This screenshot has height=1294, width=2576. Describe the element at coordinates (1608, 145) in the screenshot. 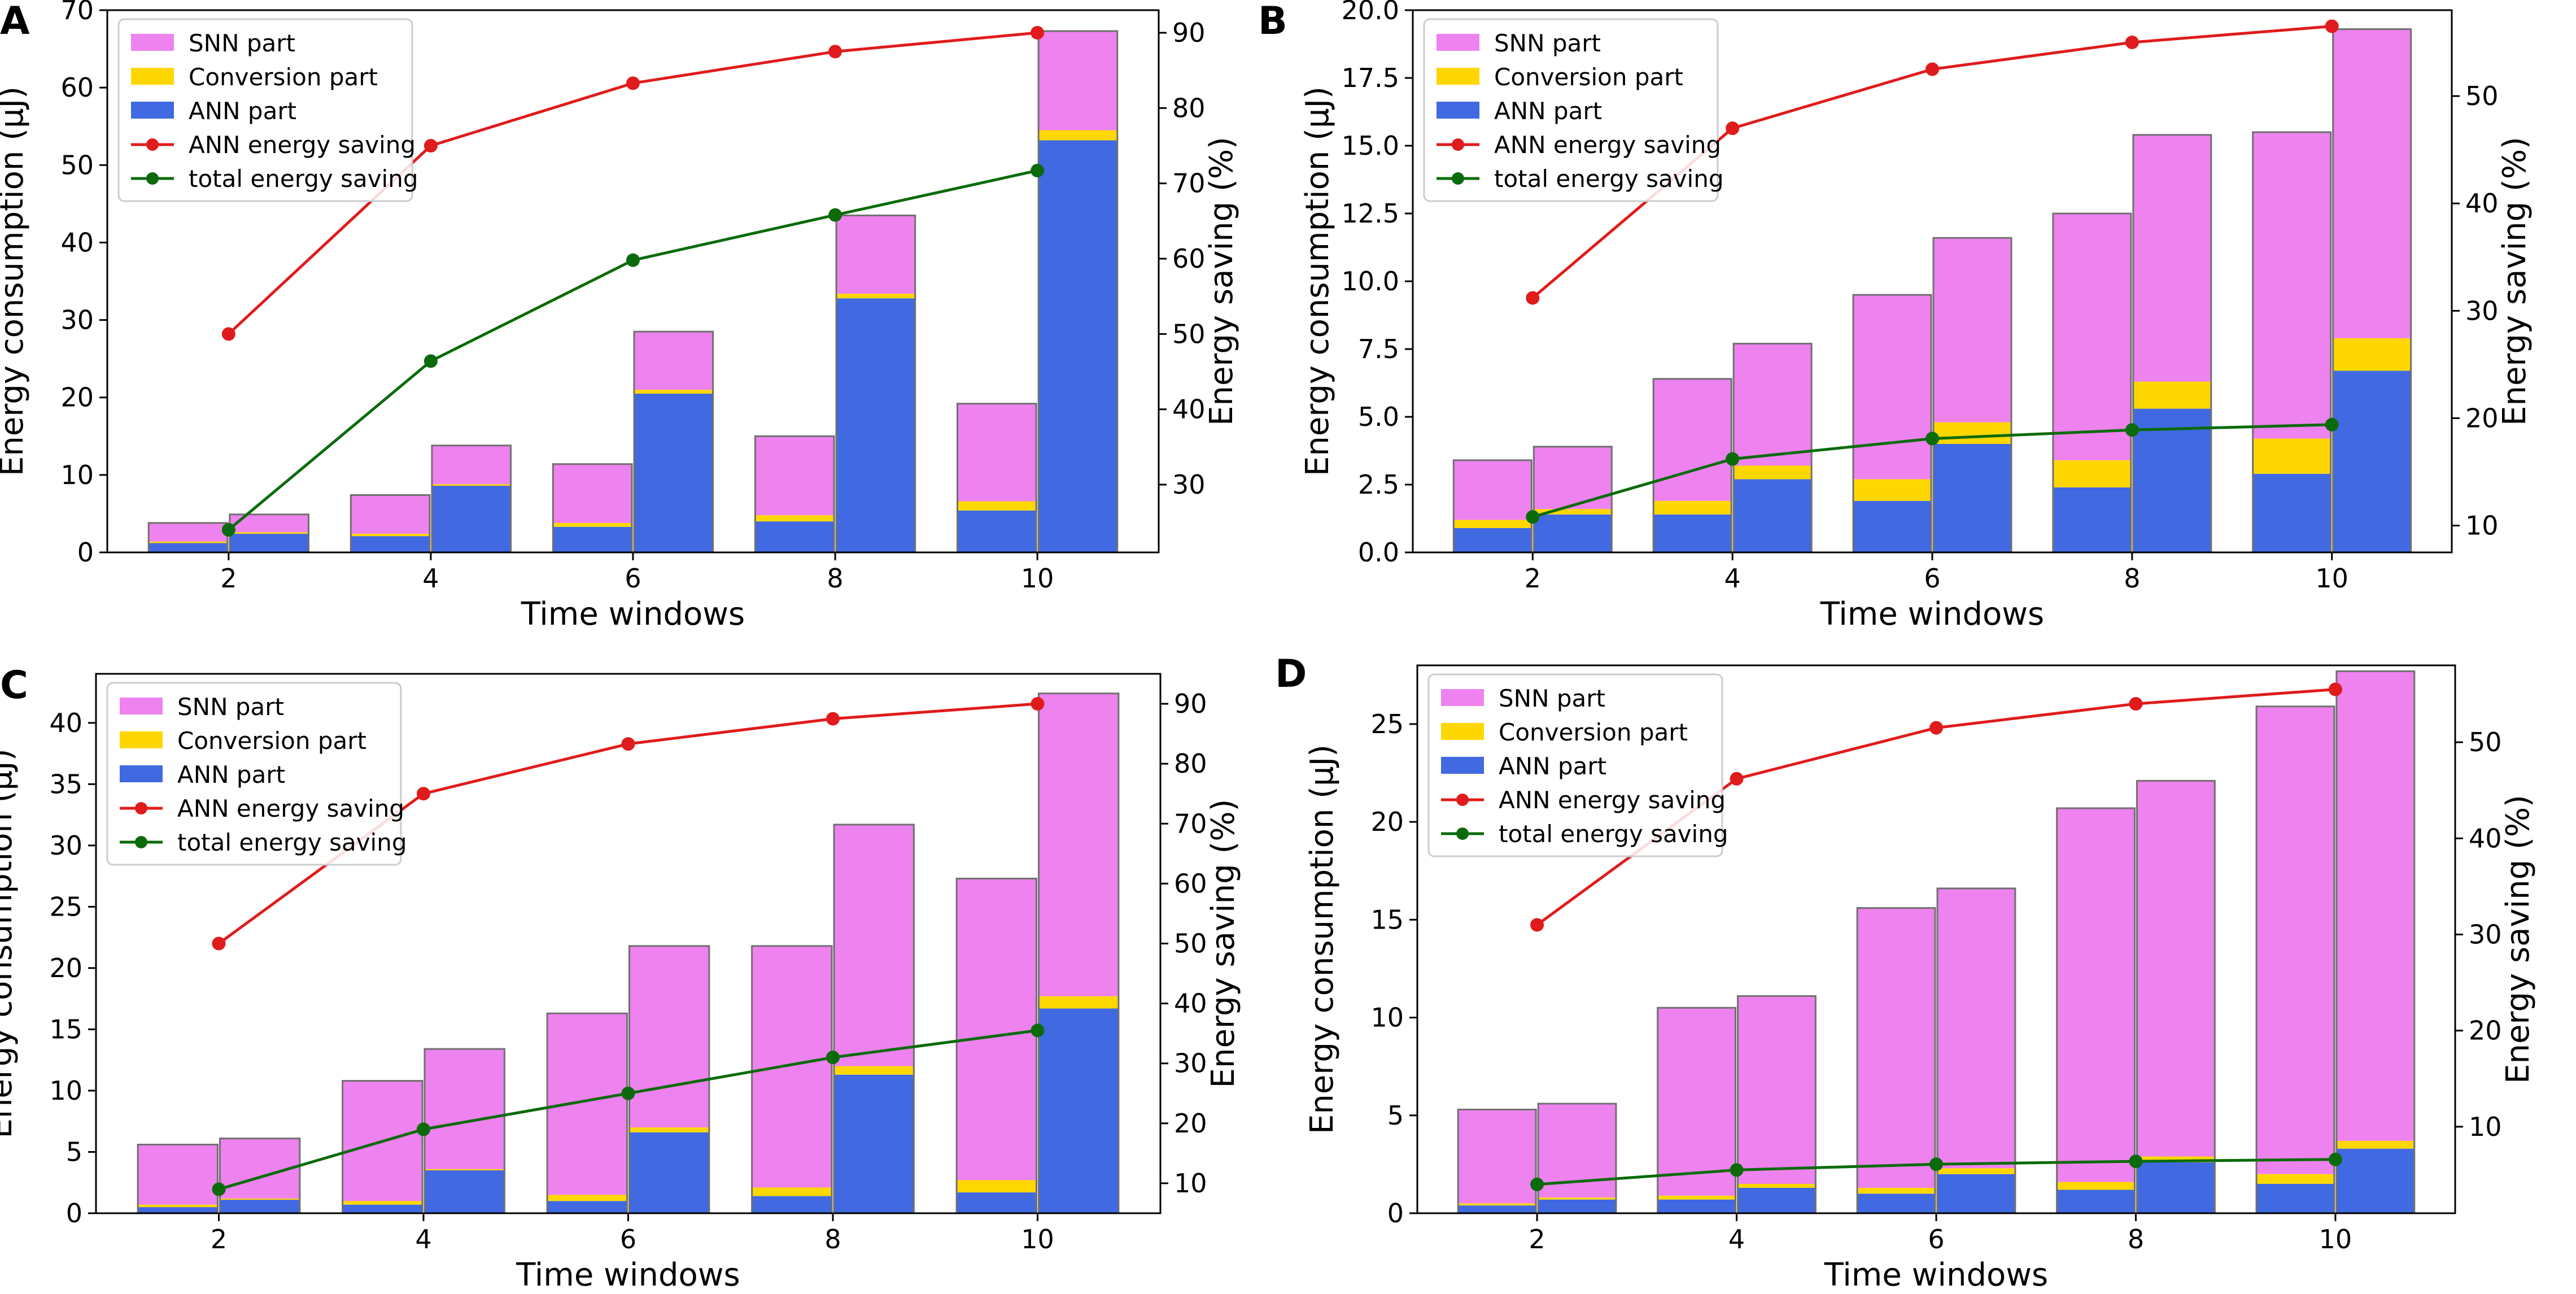

I see `legend-label: ANN energy saving` at that location.